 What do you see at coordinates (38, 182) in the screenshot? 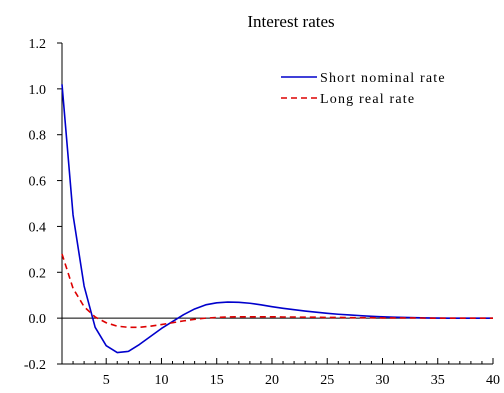
I see `y-tick-label: 0.6` at bounding box center [38, 182].